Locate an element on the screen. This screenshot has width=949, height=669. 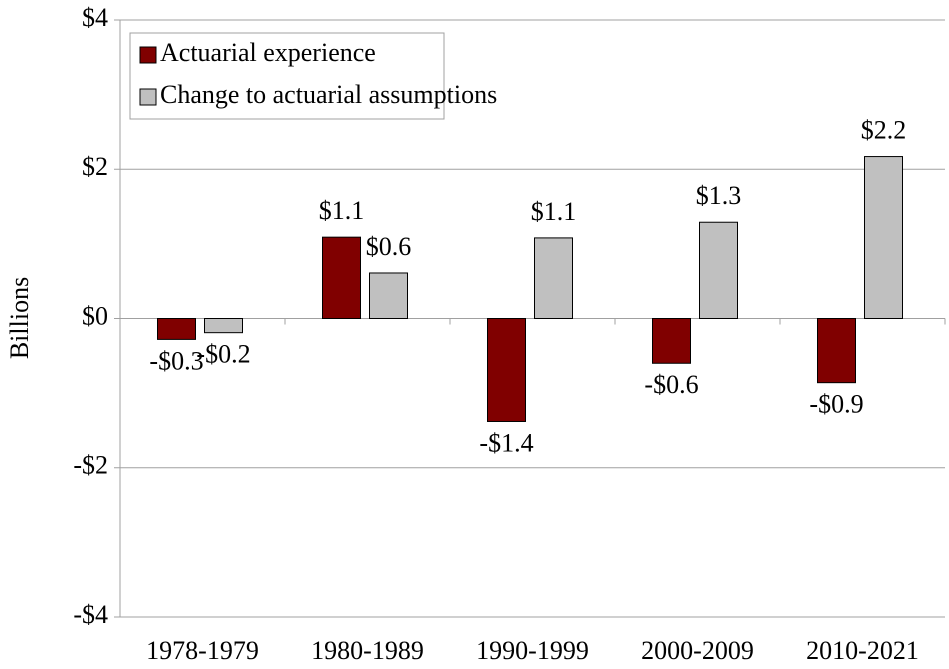
x-tick-label: 1980-1989 is located at coordinates (367, 650).